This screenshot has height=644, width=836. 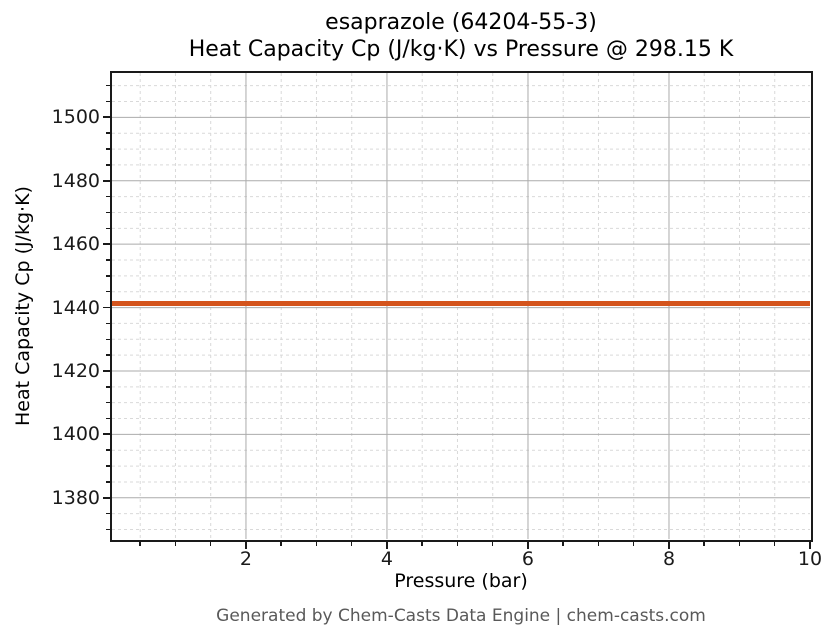 I want to click on x-tick-label: 6, so click(x=528, y=559).